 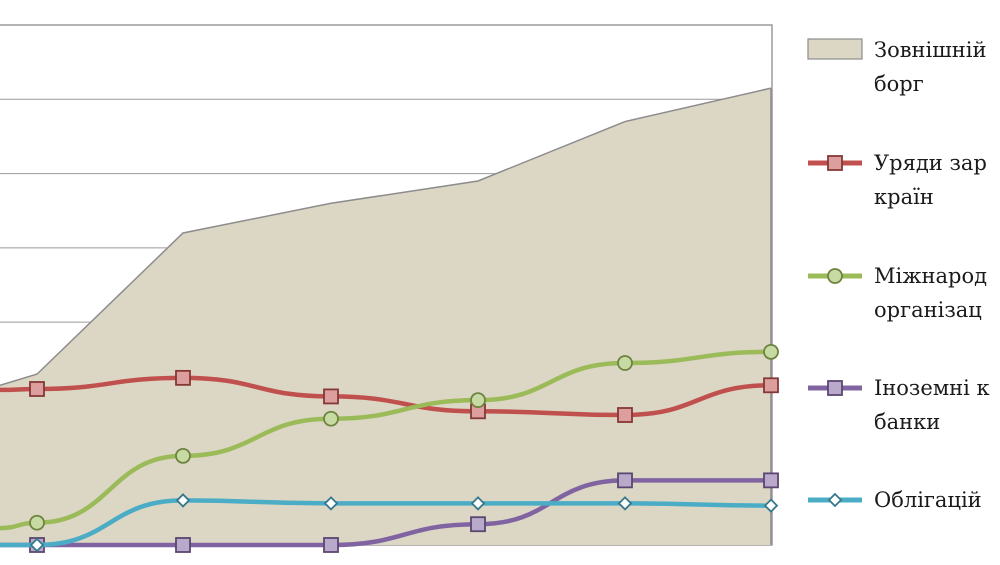 I want to click on legend-swatch, so click(x=835, y=49).